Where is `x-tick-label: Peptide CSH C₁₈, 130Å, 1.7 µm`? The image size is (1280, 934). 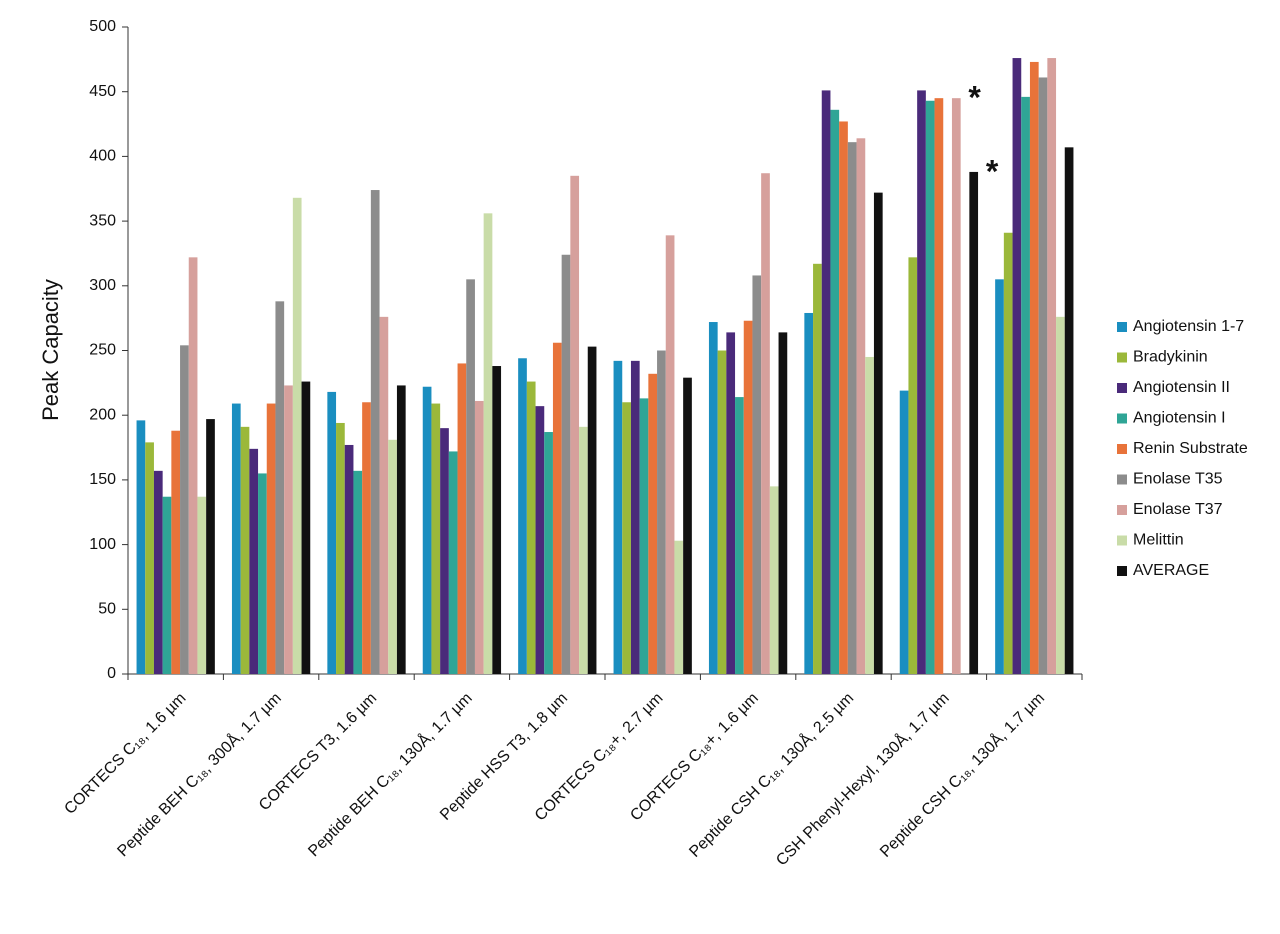 x-tick-label: Peptide CSH C₁₈, 130Å, 1.7 µm is located at coordinates (962, 774).